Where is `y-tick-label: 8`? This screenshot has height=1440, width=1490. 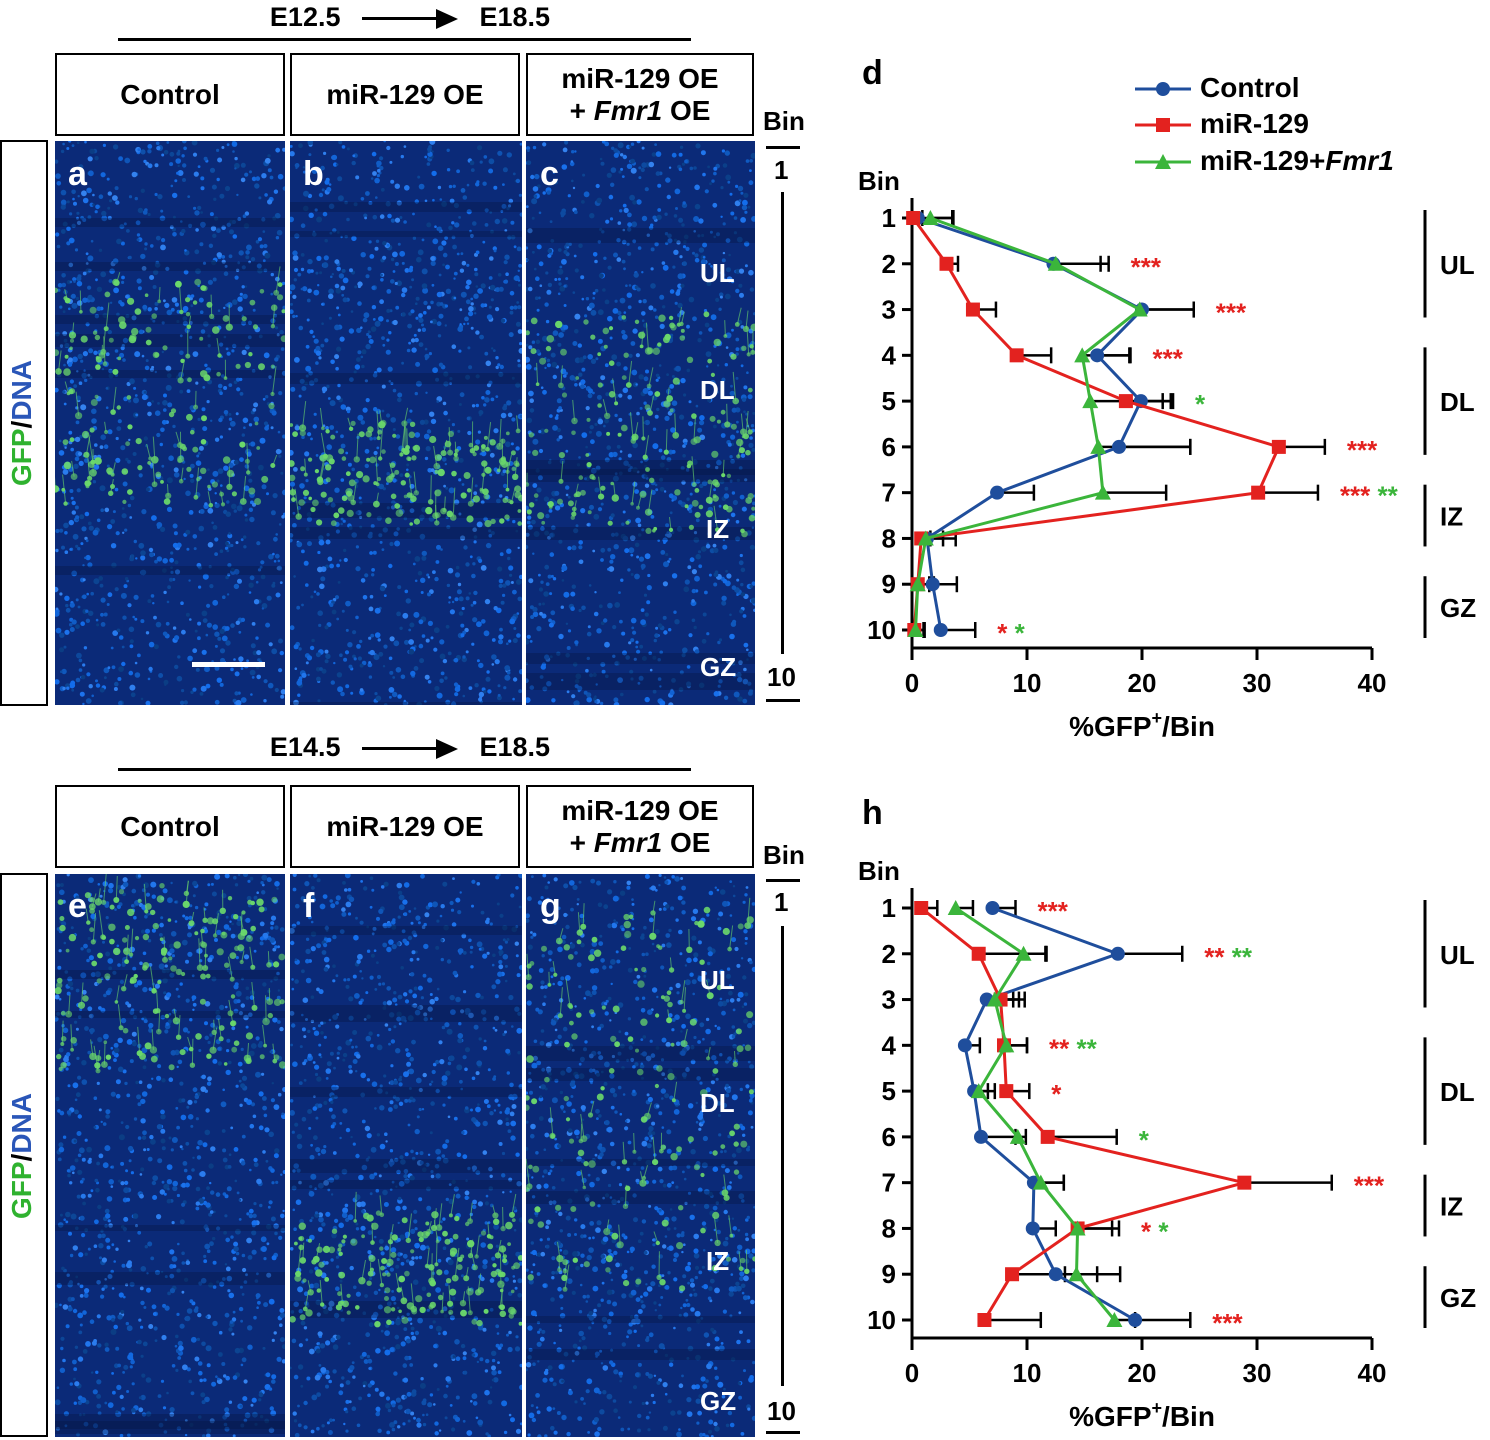
y-tick-label: 8 is located at coordinates (889, 538).